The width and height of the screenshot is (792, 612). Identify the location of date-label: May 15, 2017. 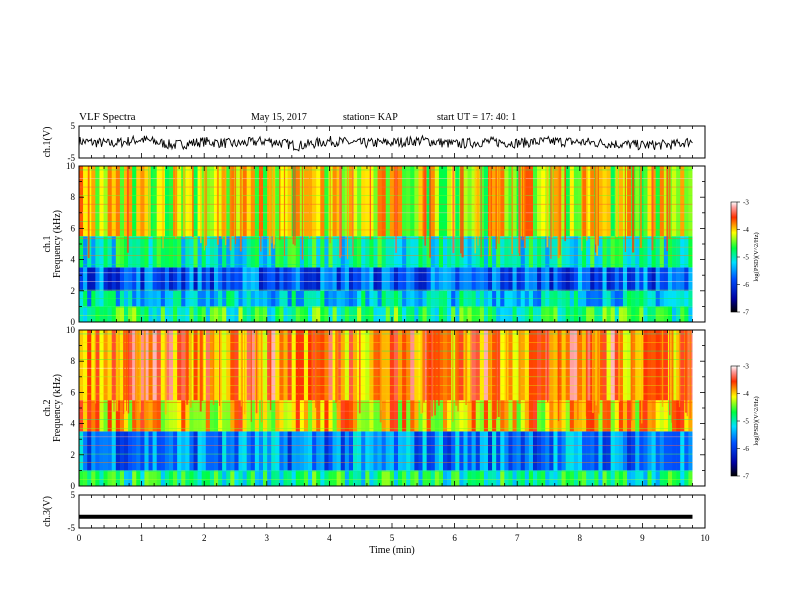
(279, 117).